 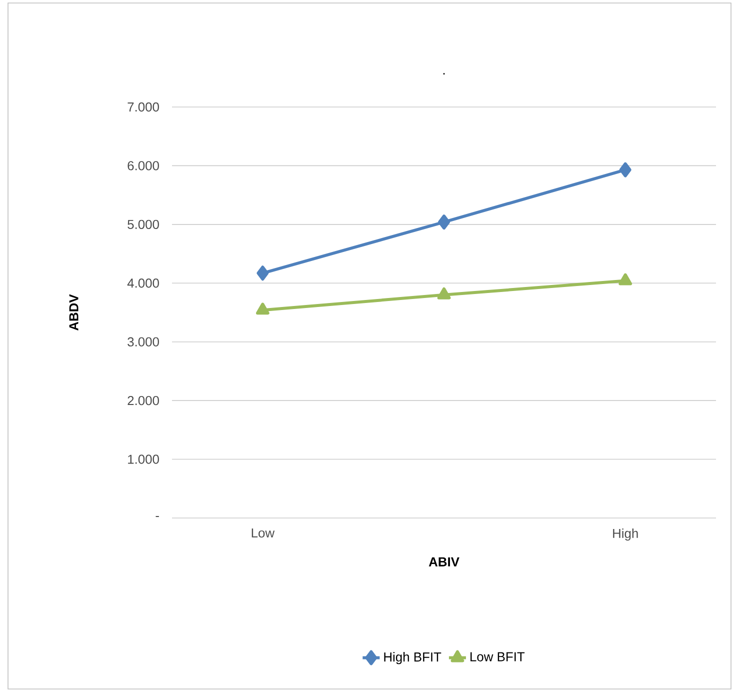 I want to click on y-tick-label: 7.000, so click(x=143, y=107).